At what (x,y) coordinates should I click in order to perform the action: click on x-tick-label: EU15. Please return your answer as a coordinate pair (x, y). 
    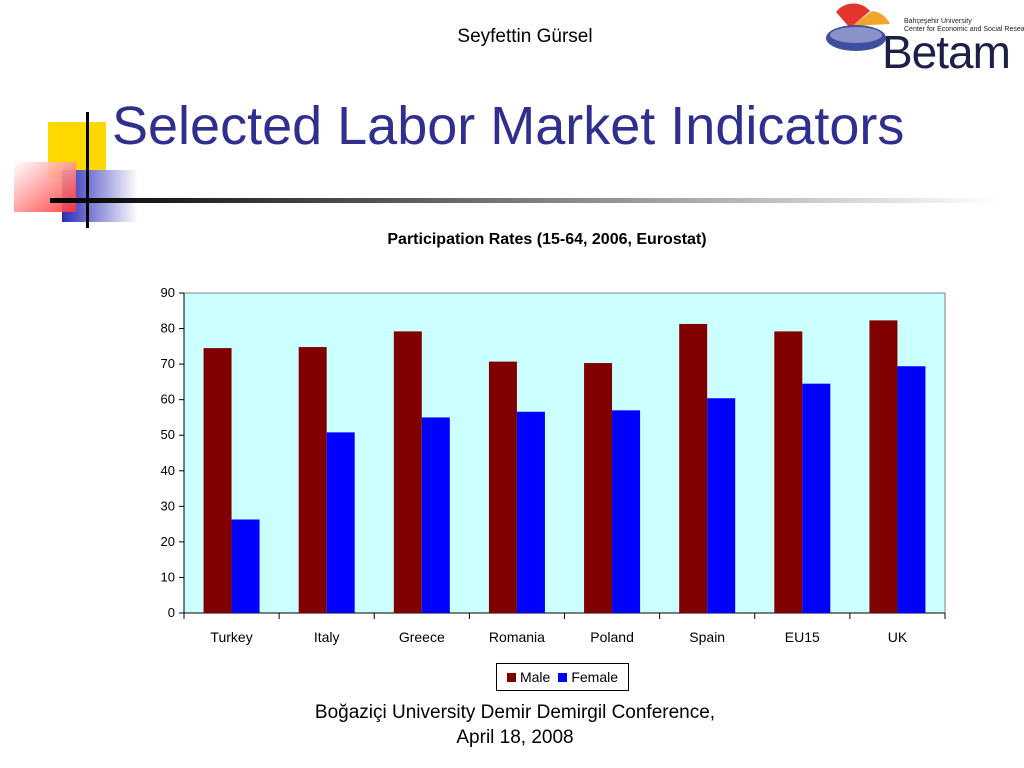
    Looking at the image, I should click on (802, 637).